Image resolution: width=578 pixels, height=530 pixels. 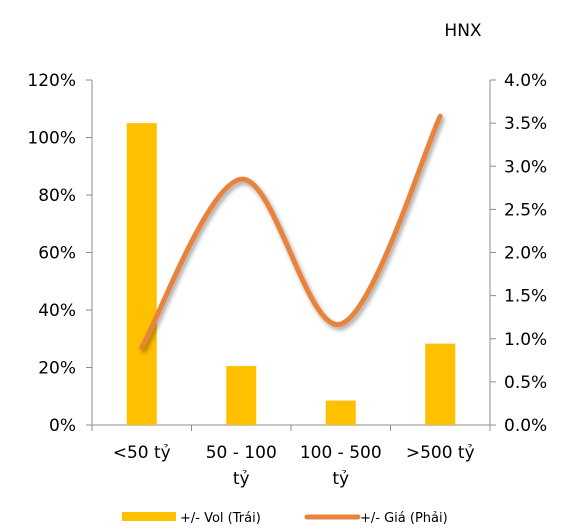 What do you see at coordinates (241, 466) in the screenshot?
I see `x-category-label: 50 - 100 tỷ` at bounding box center [241, 466].